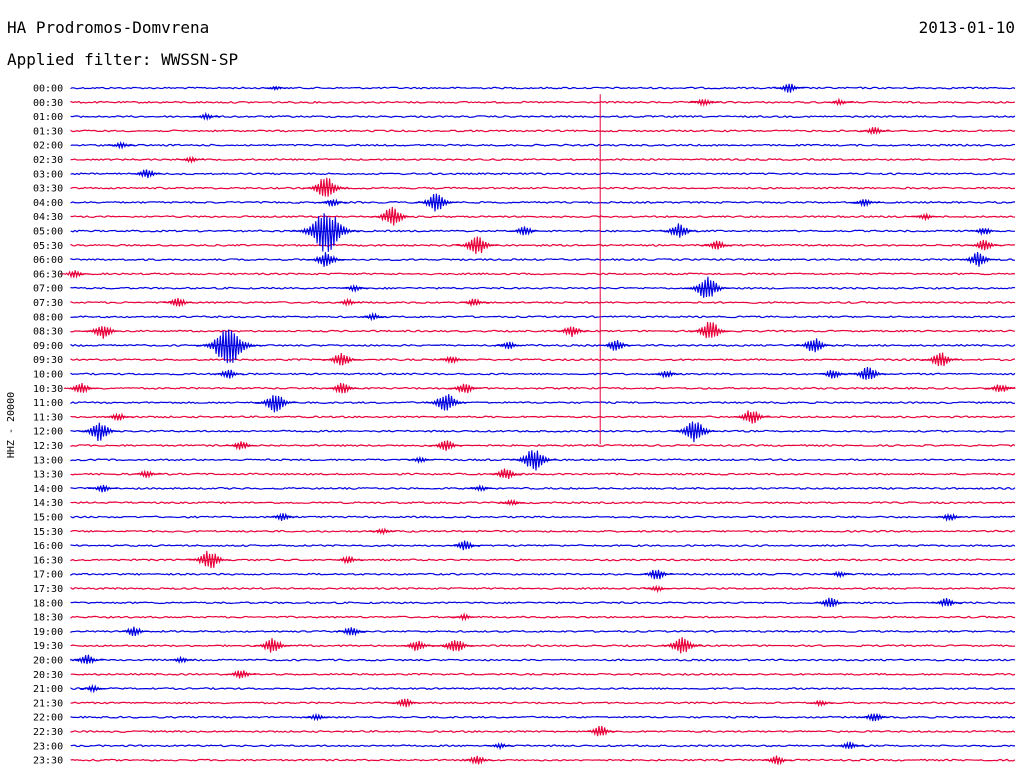  What do you see at coordinates (48, 546) in the screenshot?
I see `row-label-1600: 16:00` at bounding box center [48, 546].